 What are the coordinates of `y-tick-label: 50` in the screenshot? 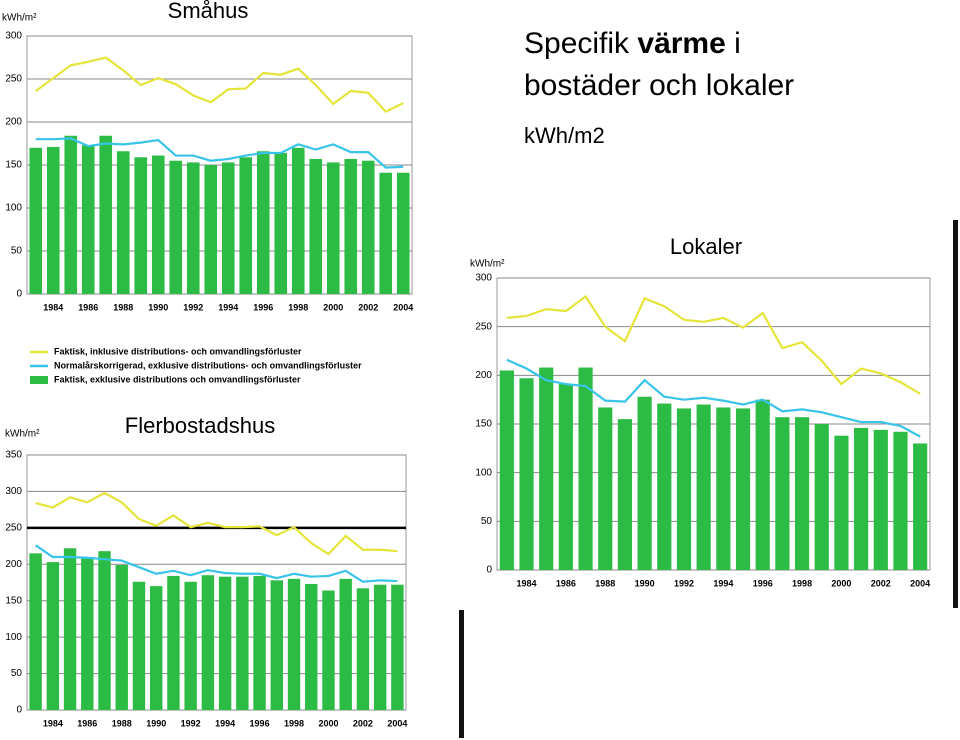 It's located at (487, 521).